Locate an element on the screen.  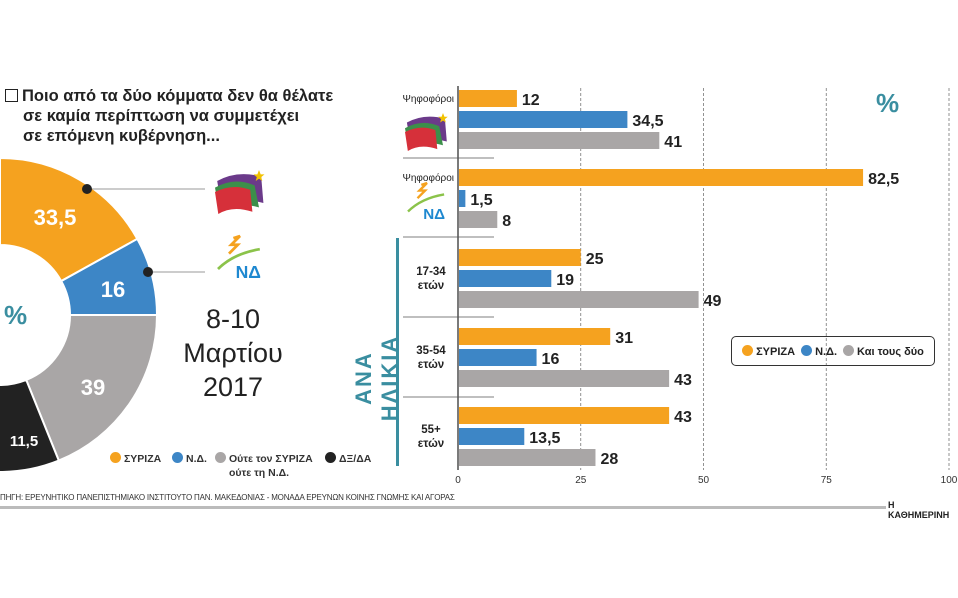
slice-value-label: 33,5 is located at coordinates (55, 217).